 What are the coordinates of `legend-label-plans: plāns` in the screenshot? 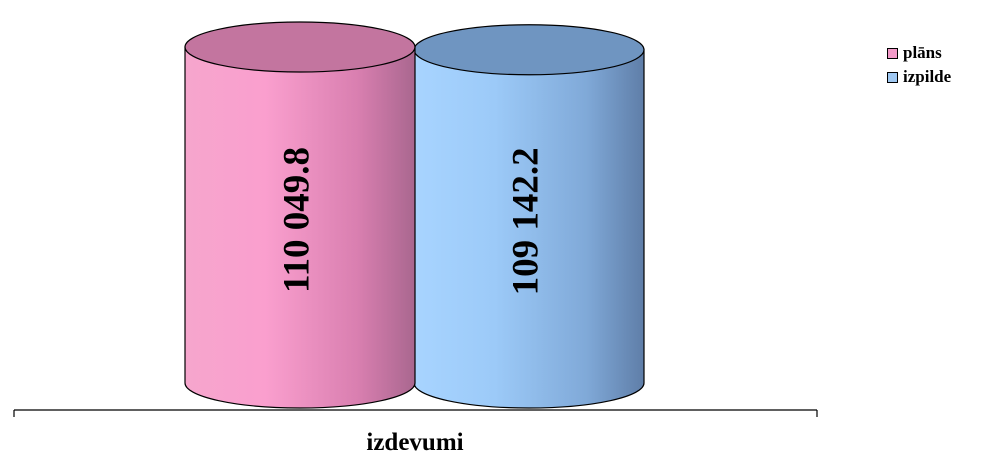 It's located at (922, 52).